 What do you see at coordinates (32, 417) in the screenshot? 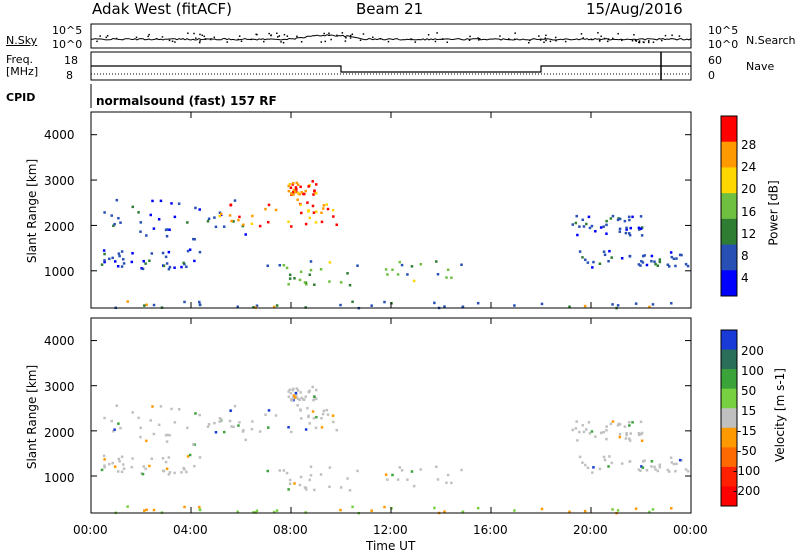
I see `vel-ylabel: Slant Range [km]` at bounding box center [32, 417].